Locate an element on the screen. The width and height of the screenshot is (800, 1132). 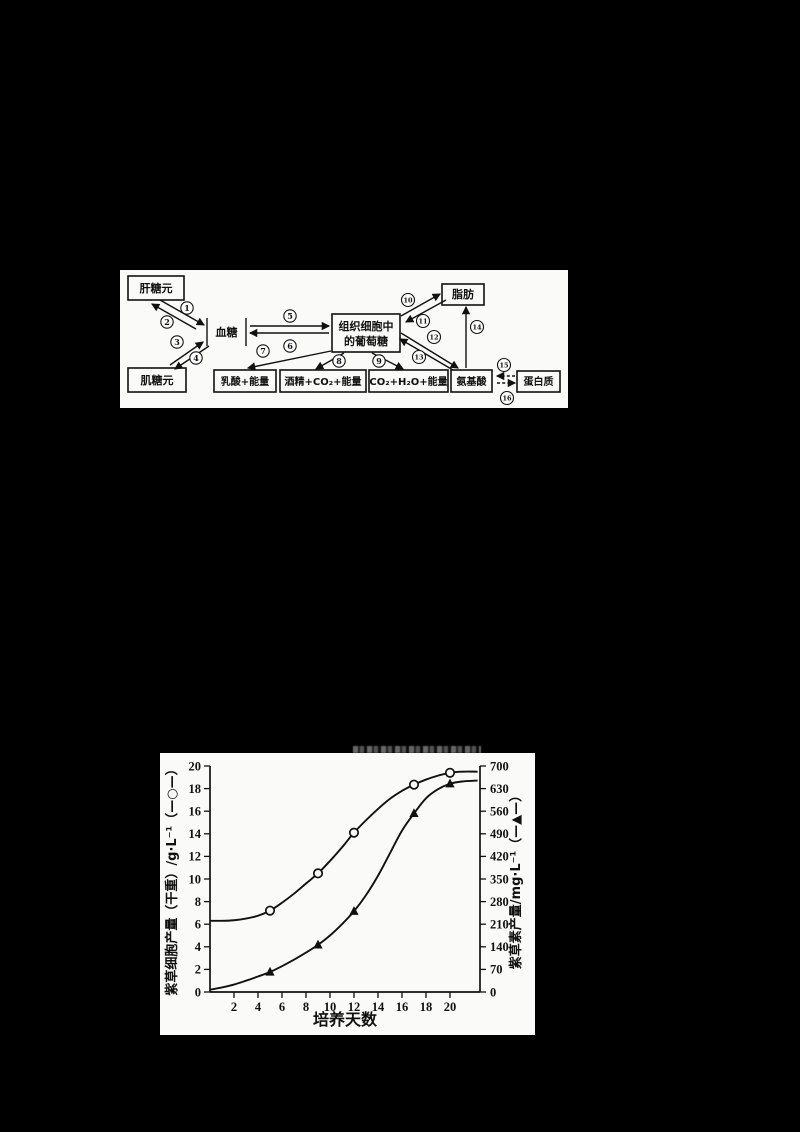
step-3: 3 is located at coordinates (177, 342).